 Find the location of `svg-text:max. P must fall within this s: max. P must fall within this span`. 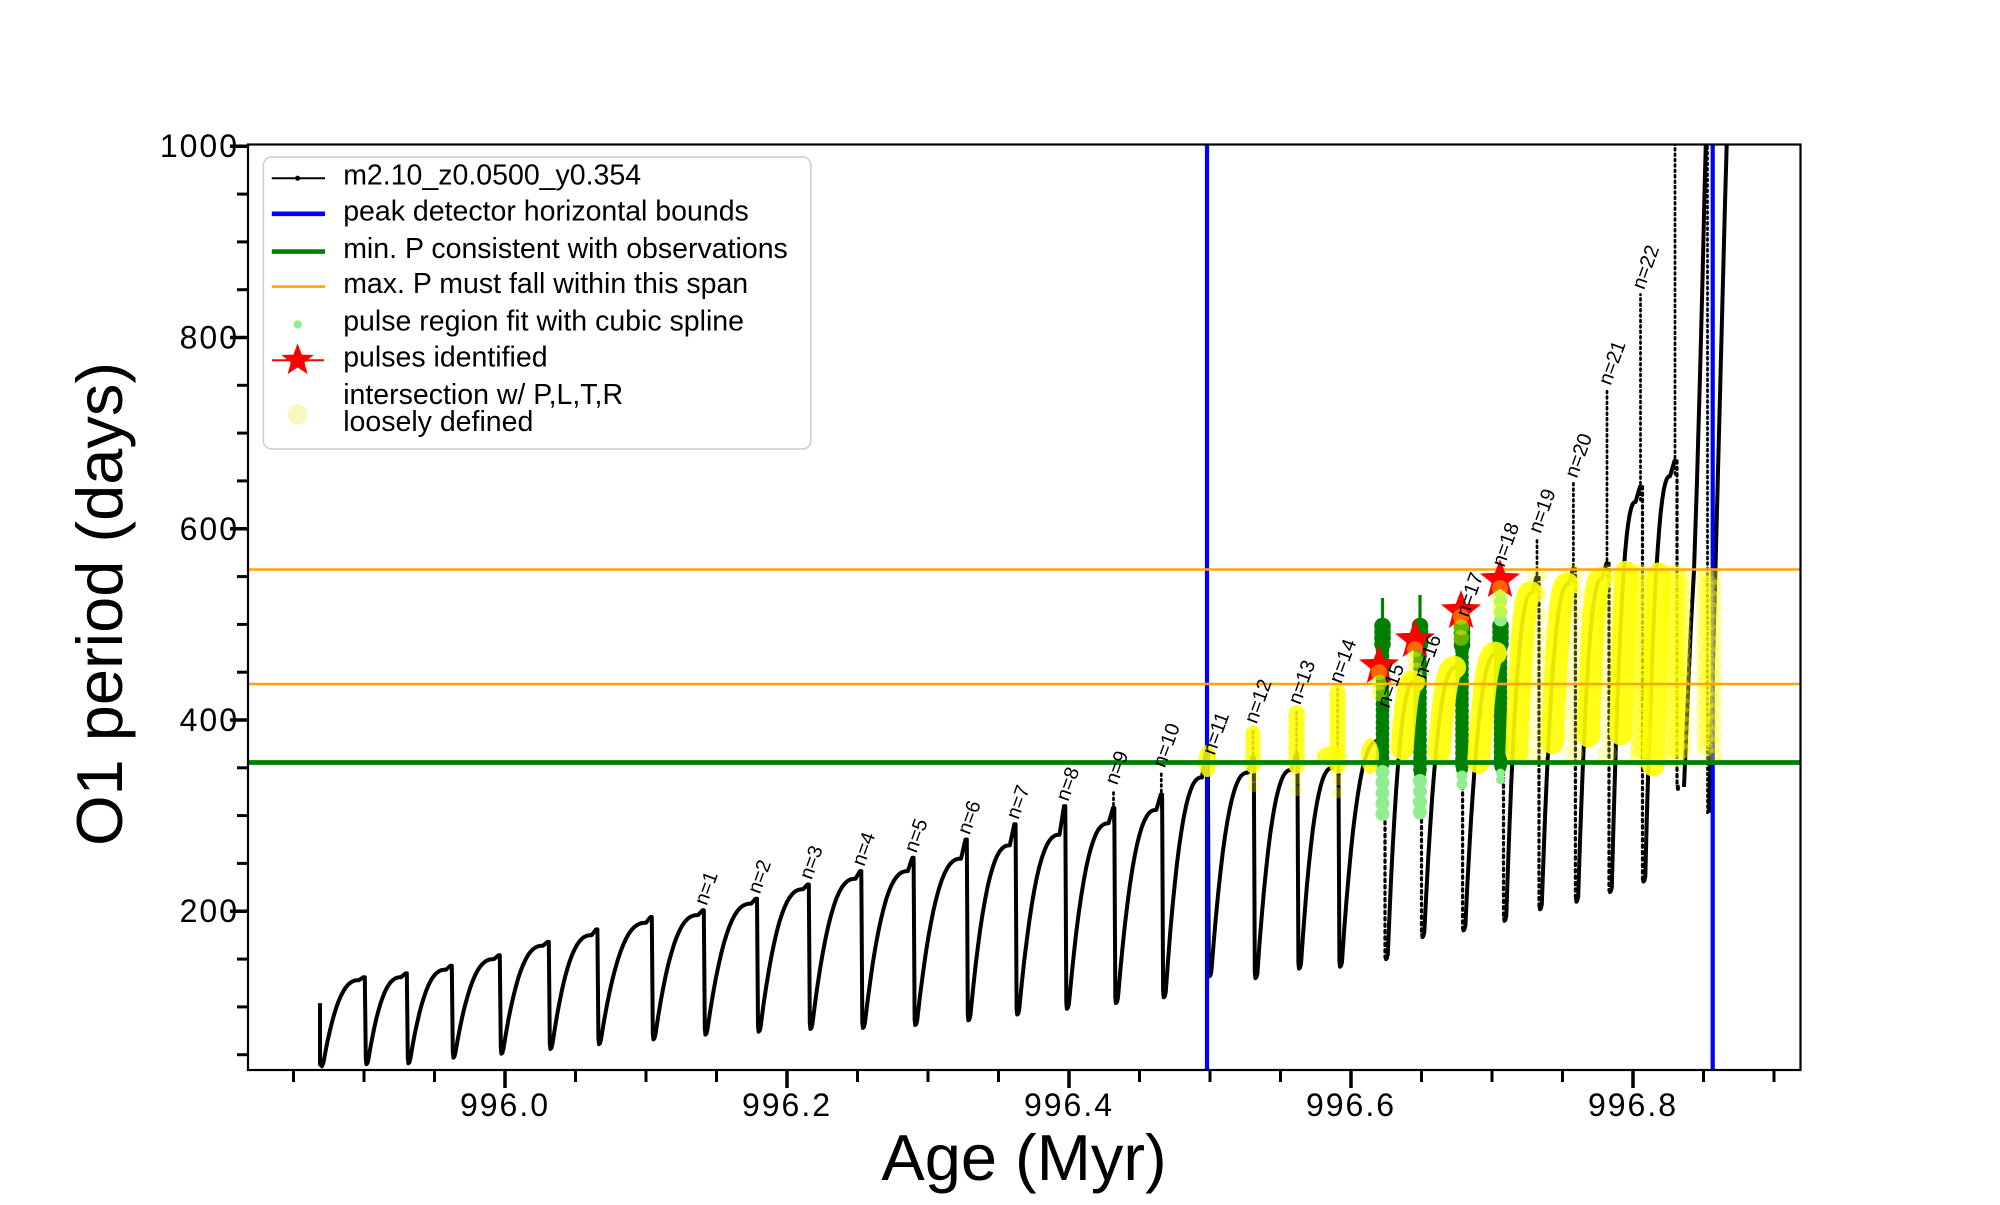

svg-text:max. P must fall within this s: max. P must fall within this span is located at coordinates (545, 284).